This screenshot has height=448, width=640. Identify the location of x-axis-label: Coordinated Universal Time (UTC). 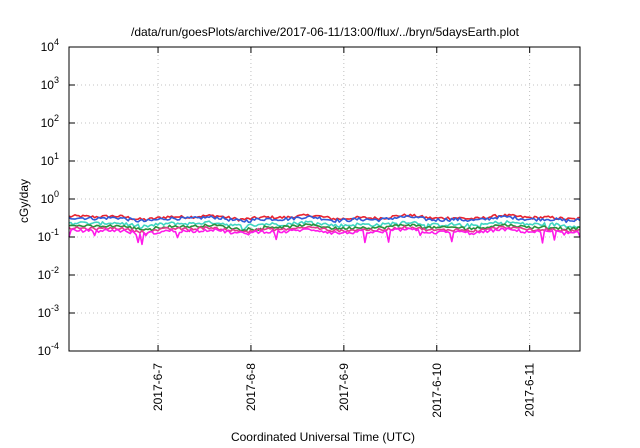
(323, 437).